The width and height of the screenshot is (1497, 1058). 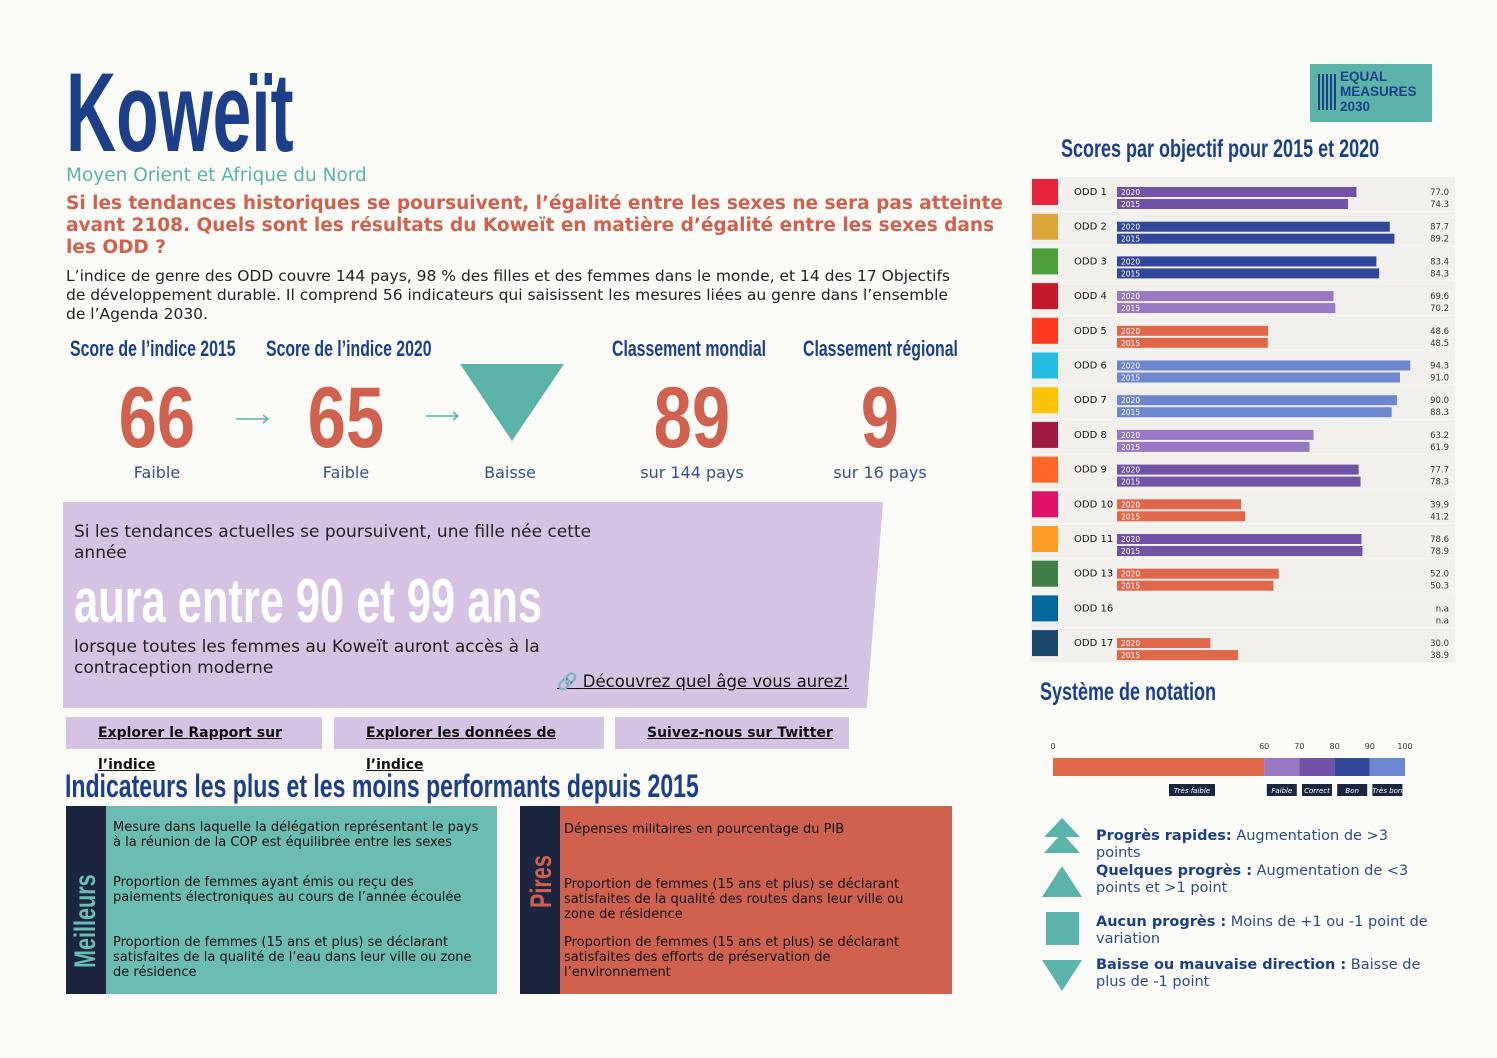 What do you see at coordinates (408, 600) in the screenshot?
I see `age-headline: aura entre 90 et 99 ans` at bounding box center [408, 600].